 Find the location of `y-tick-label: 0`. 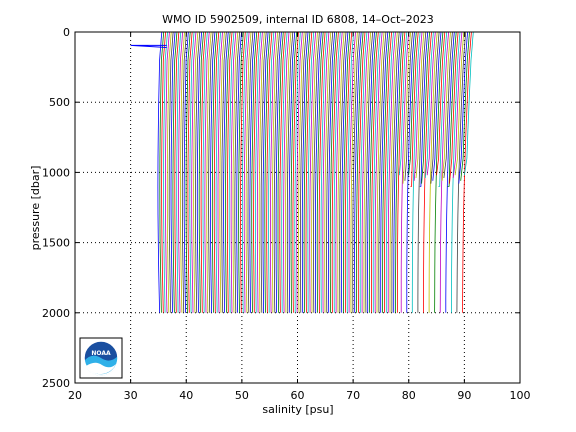

y-tick-label: 0 is located at coordinates (66, 32).